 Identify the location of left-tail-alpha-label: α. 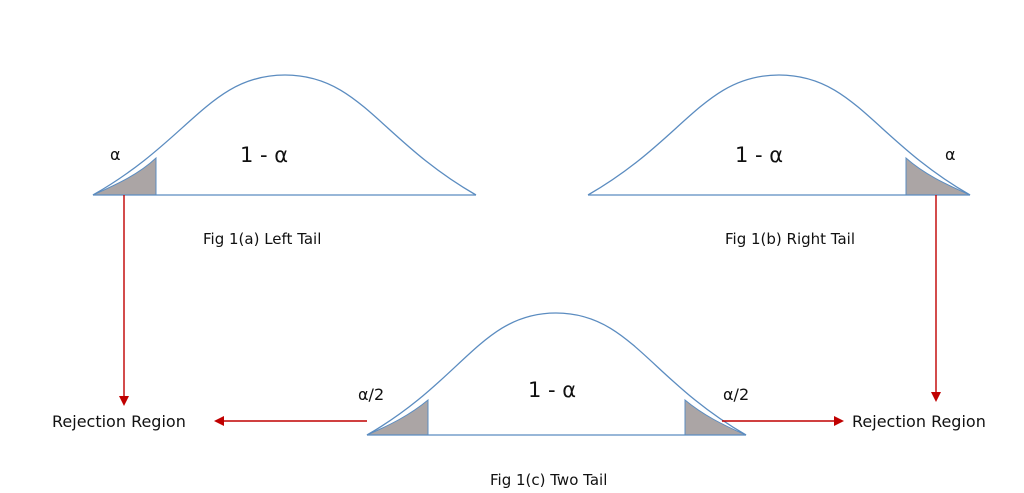
(115, 154).